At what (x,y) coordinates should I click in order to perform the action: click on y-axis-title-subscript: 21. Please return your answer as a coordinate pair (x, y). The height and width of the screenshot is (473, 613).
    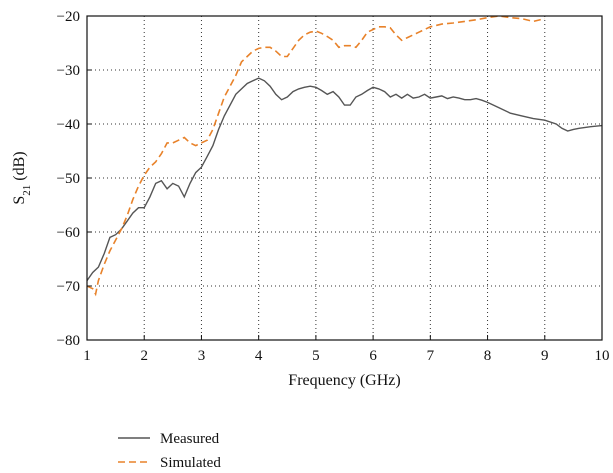
    Looking at the image, I should click on (27, 190).